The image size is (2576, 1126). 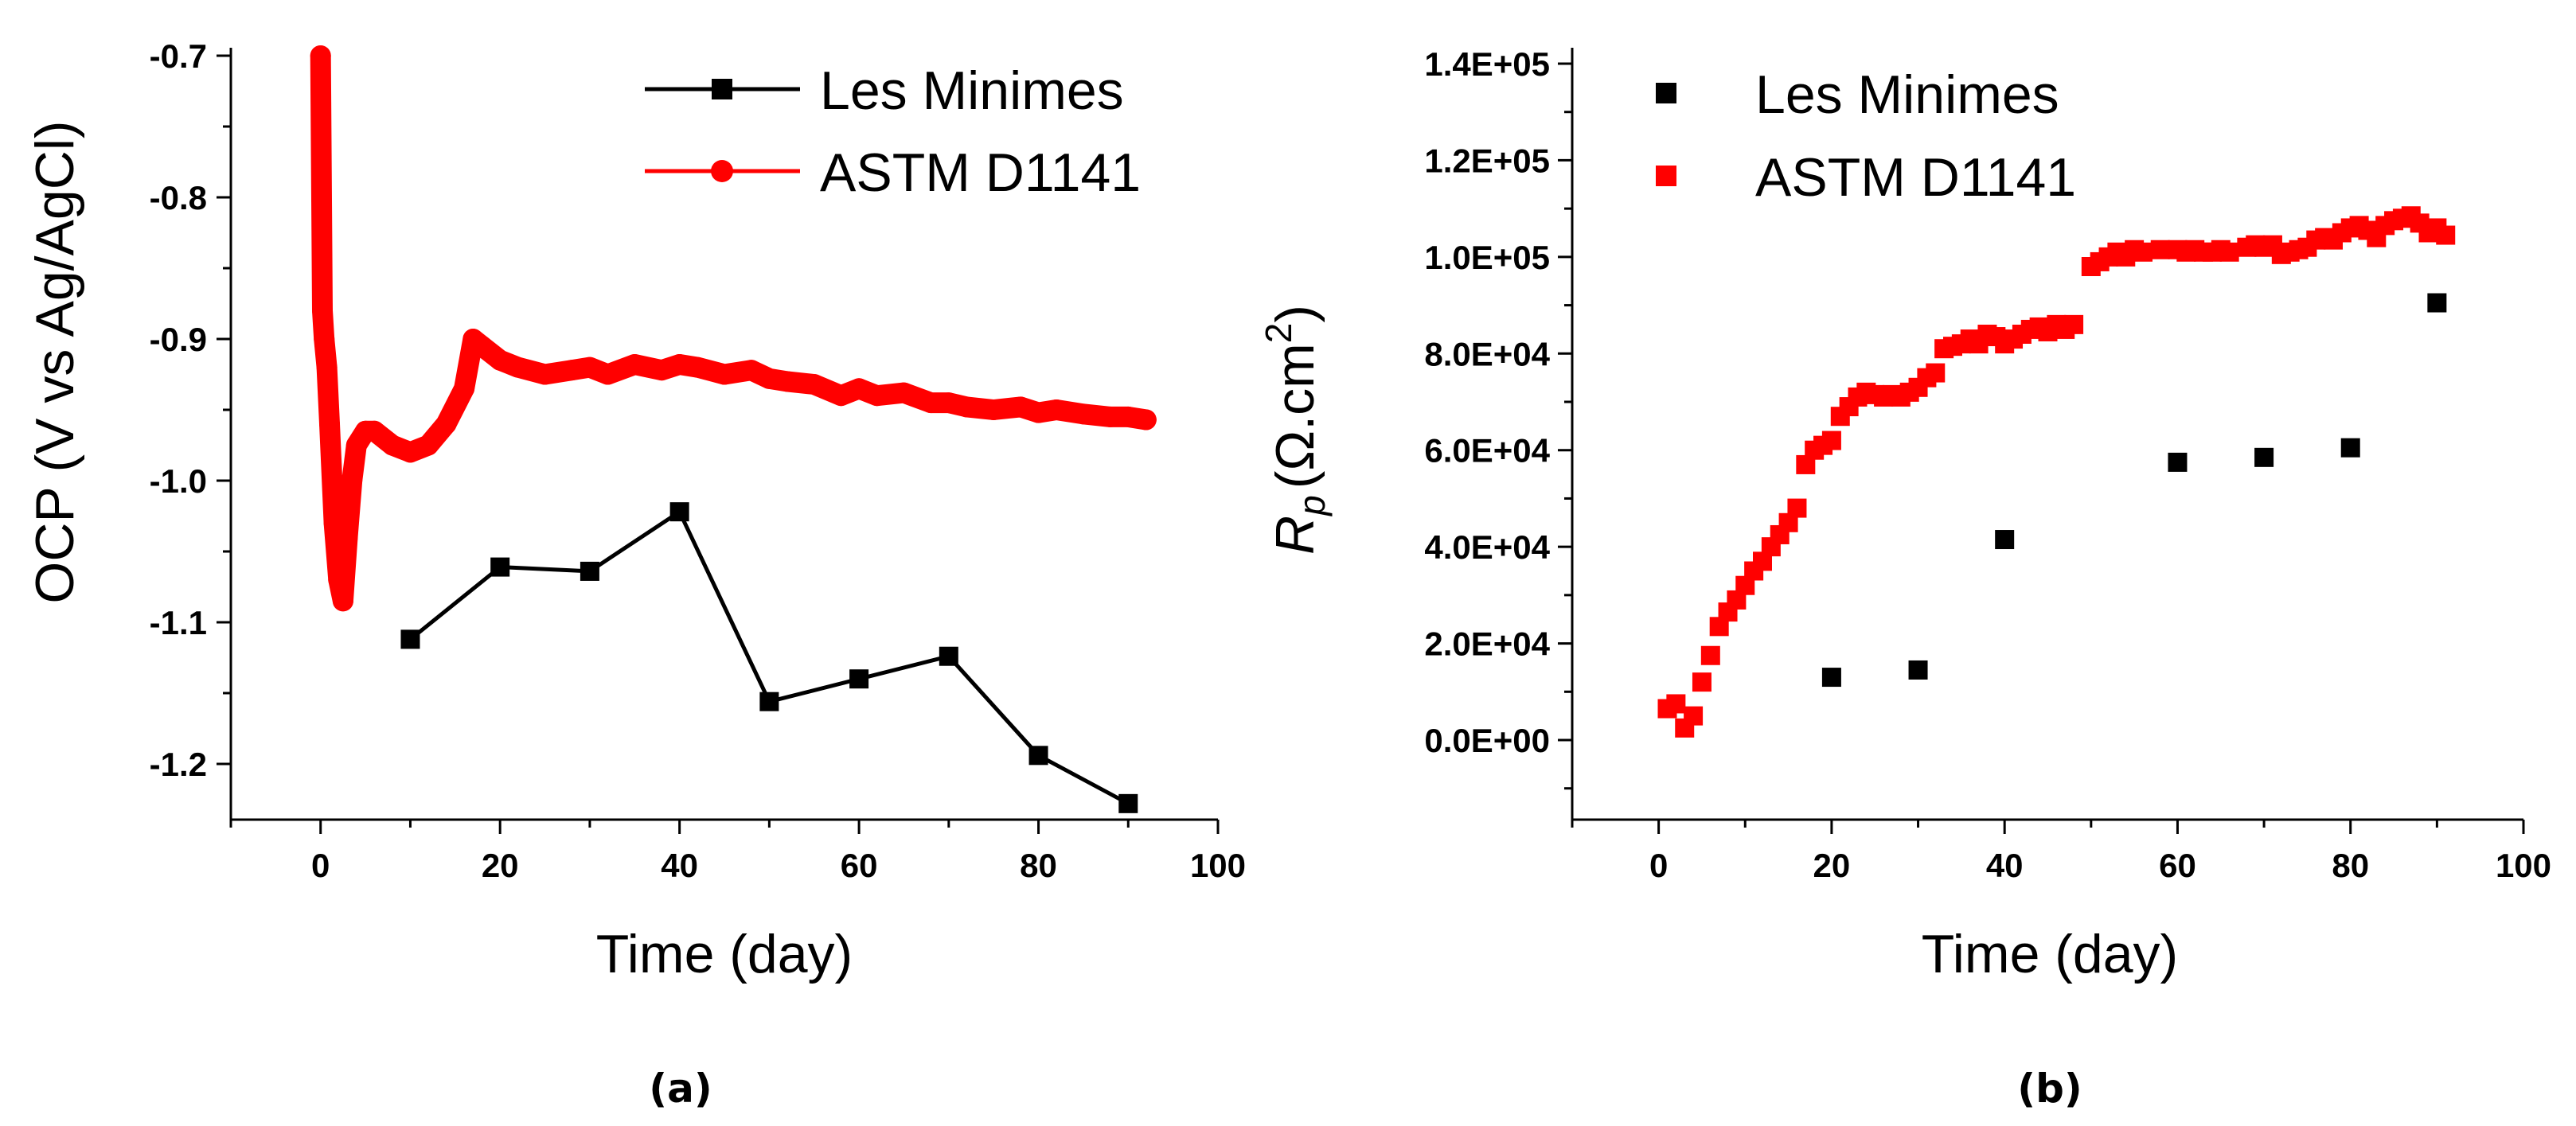 I want to click on panel-a-y-tick-label: -0.7, so click(x=178, y=56).